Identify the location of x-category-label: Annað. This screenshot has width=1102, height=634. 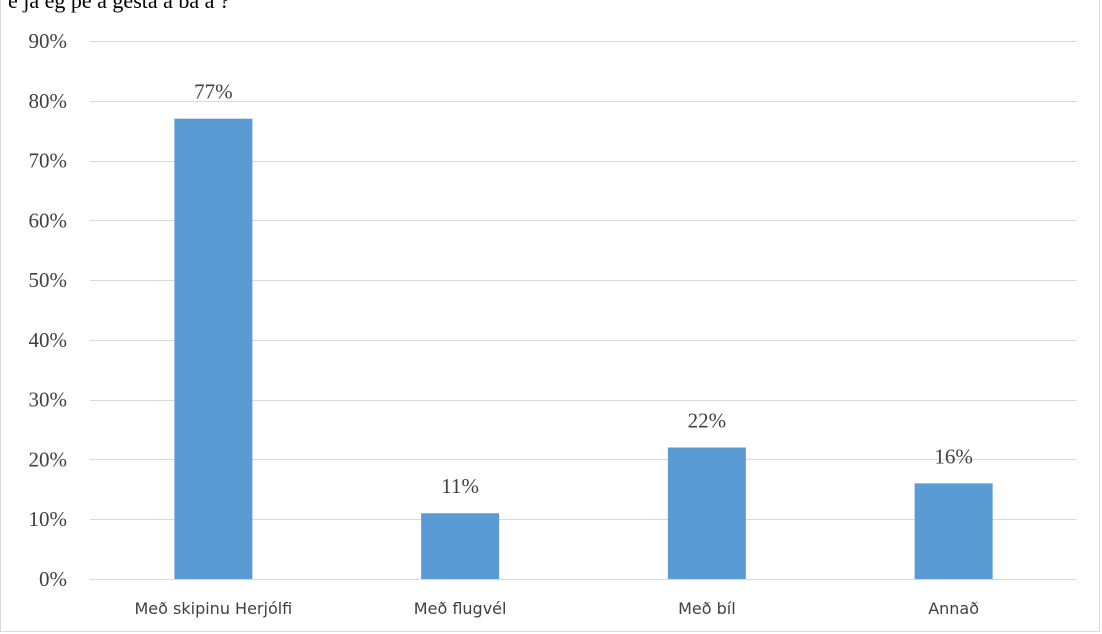
(953, 608).